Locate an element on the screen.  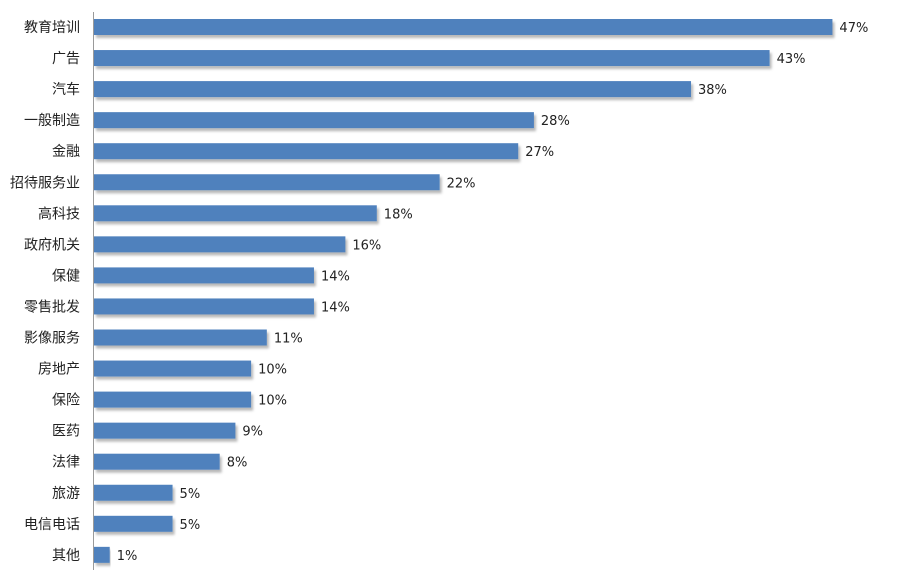
category-label: 影像服务 is located at coordinates (52, 339).